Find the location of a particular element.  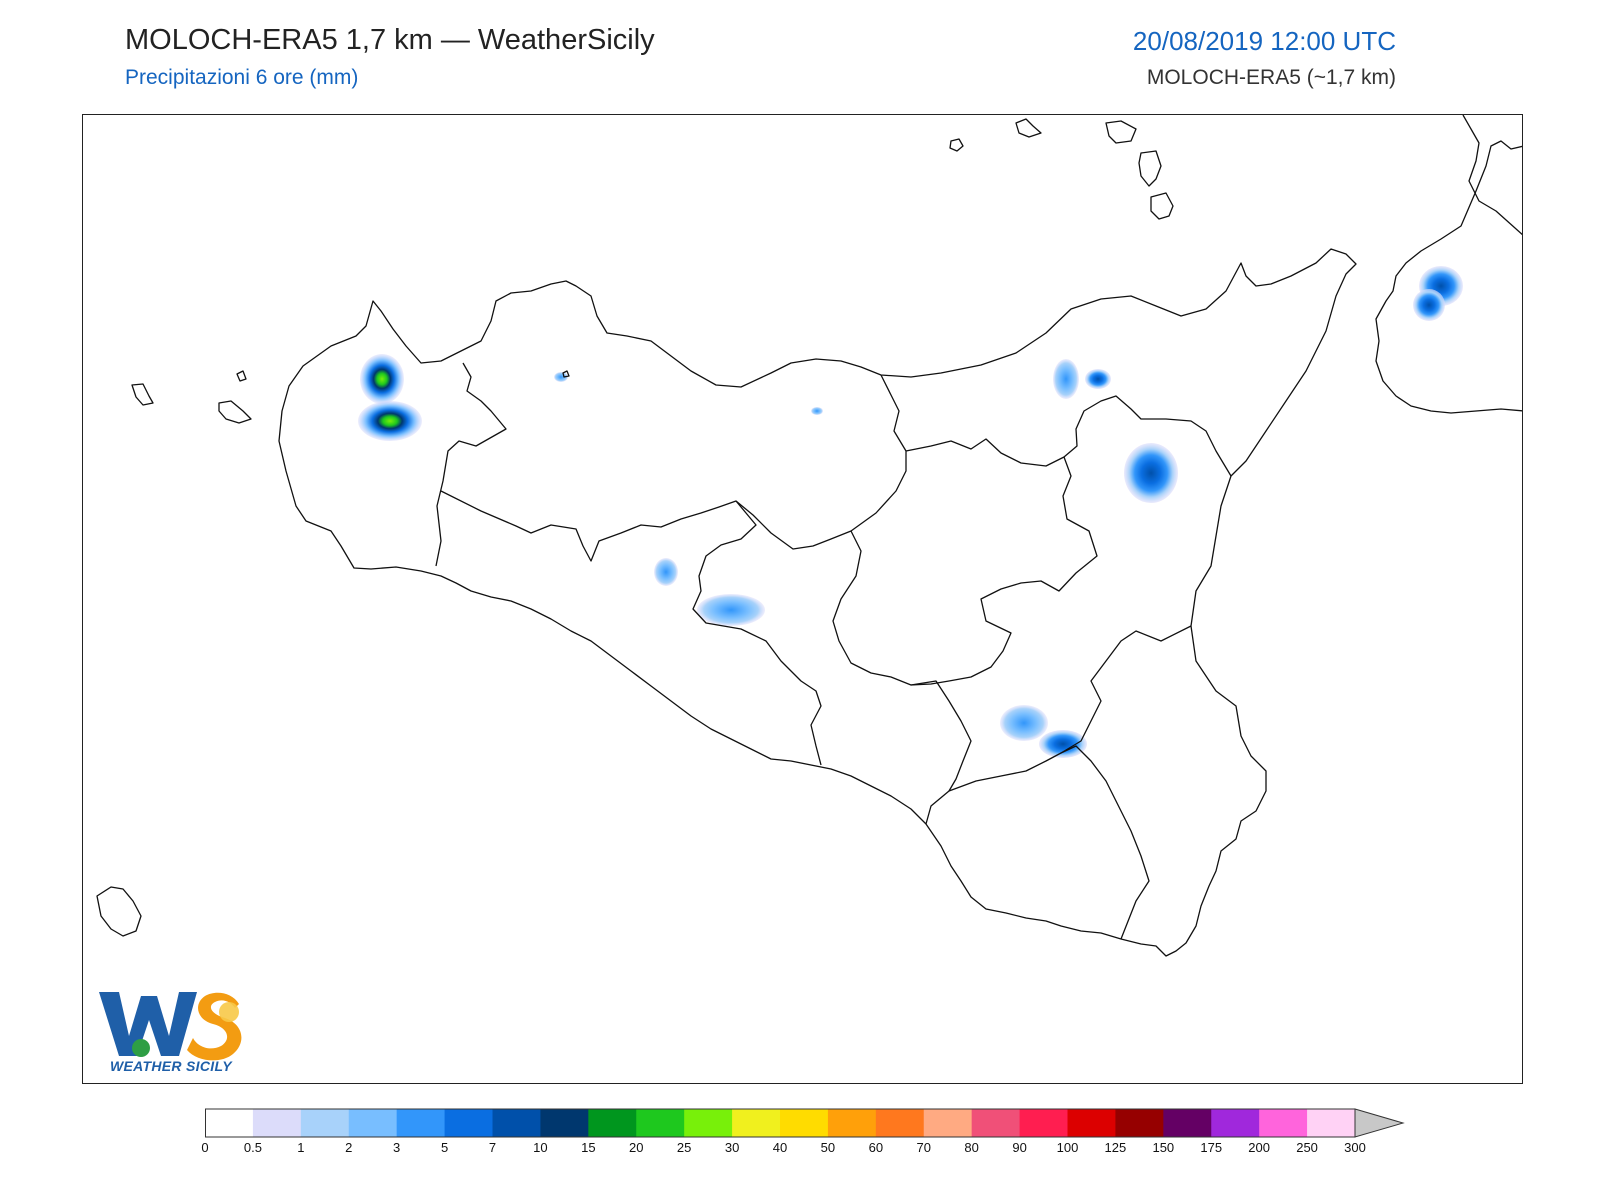

colorbar-tick-label: 80 is located at coordinates (971, 1147).